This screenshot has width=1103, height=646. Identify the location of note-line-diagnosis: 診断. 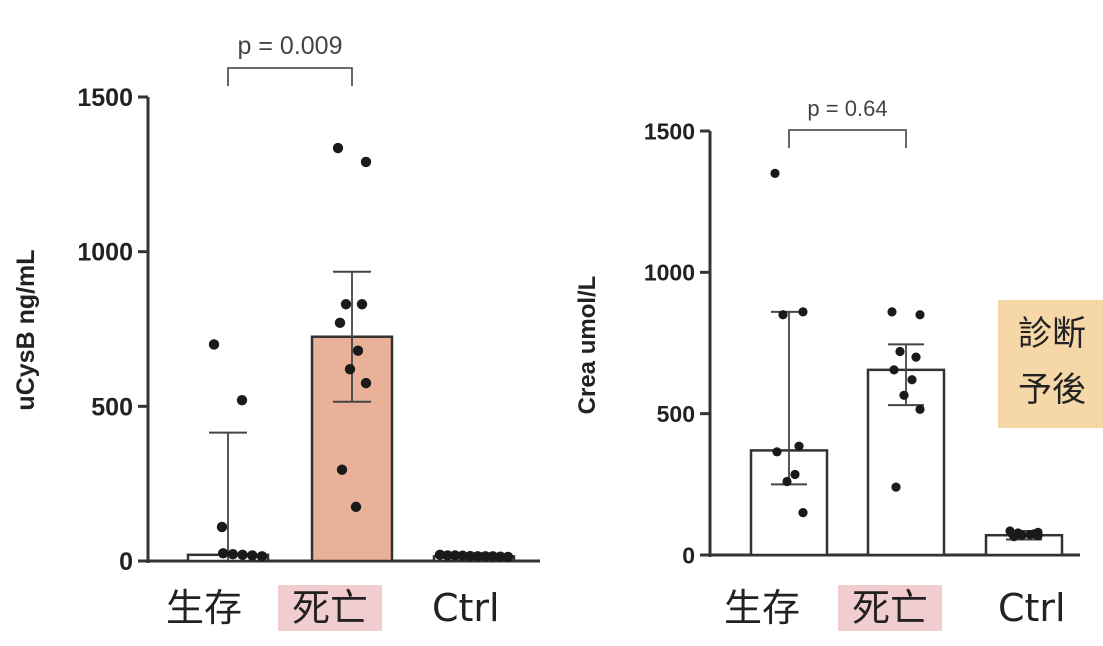
(1052, 334).